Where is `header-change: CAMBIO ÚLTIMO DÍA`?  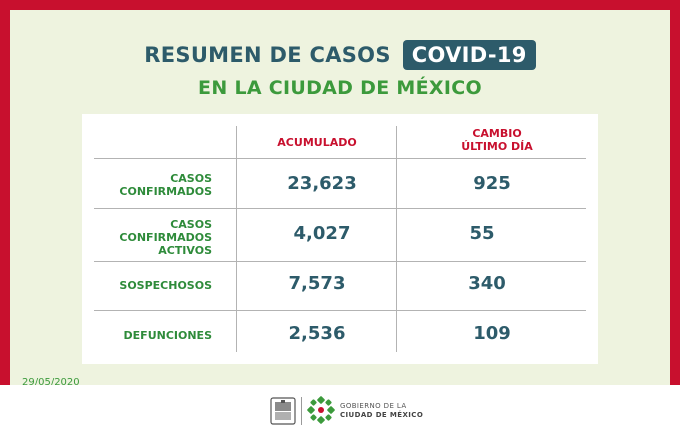
header-change: CAMBIO ÚLTIMO DÍA is located at coordinates (497, 140).